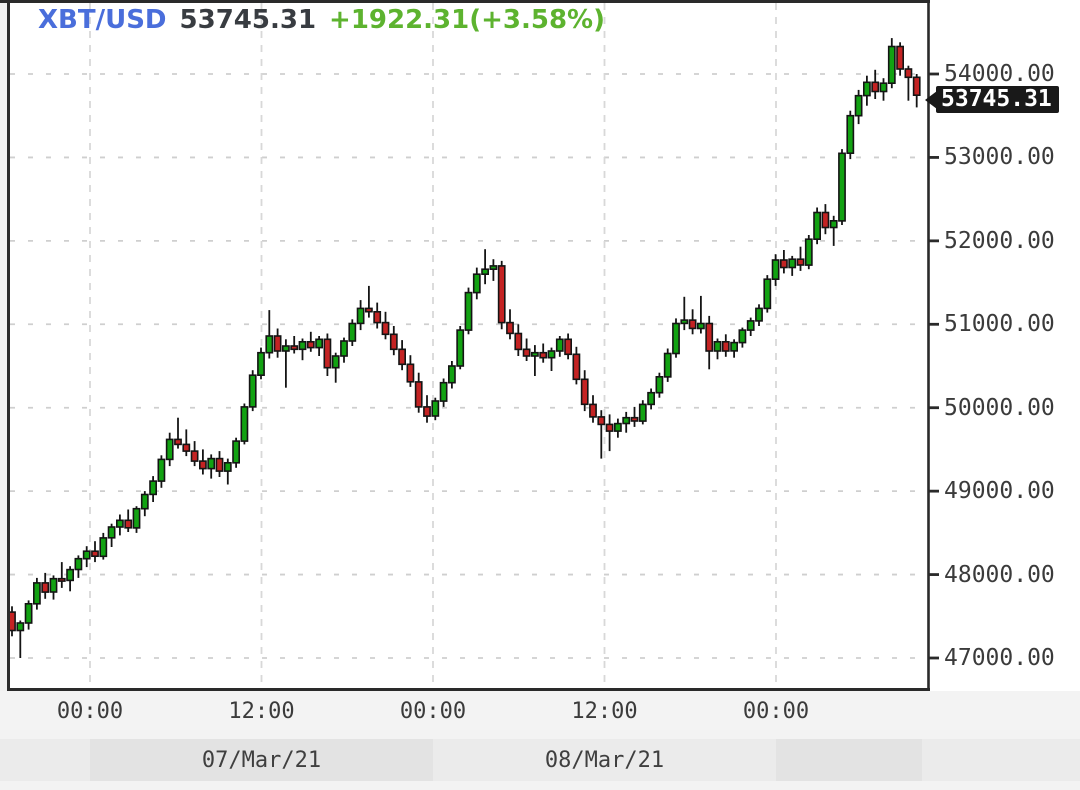 Image resolution: width=1080 pixels, height=790 pixels. I want to click on current-price-tag: 53745.31, so click(997, 99).